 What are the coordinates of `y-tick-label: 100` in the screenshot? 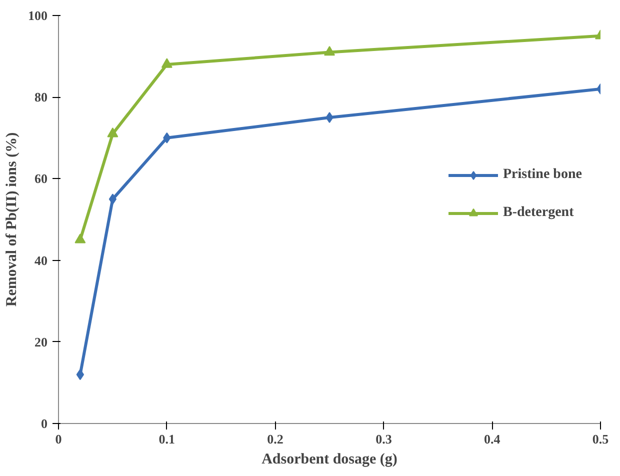 It's located at (38, 15).